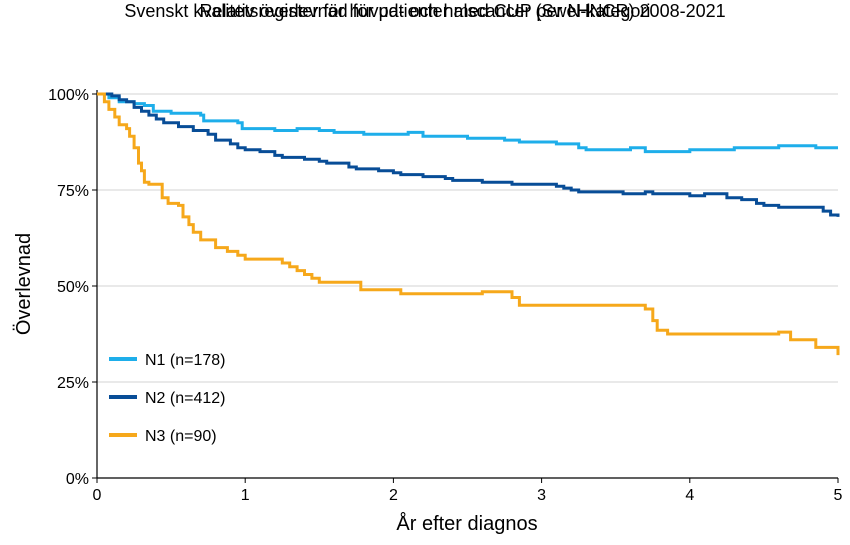  What do you see at coordinates (73, 191) in the screenshot?
I see `y-tick-label-3: 75%` at bounding box center [73, 191].